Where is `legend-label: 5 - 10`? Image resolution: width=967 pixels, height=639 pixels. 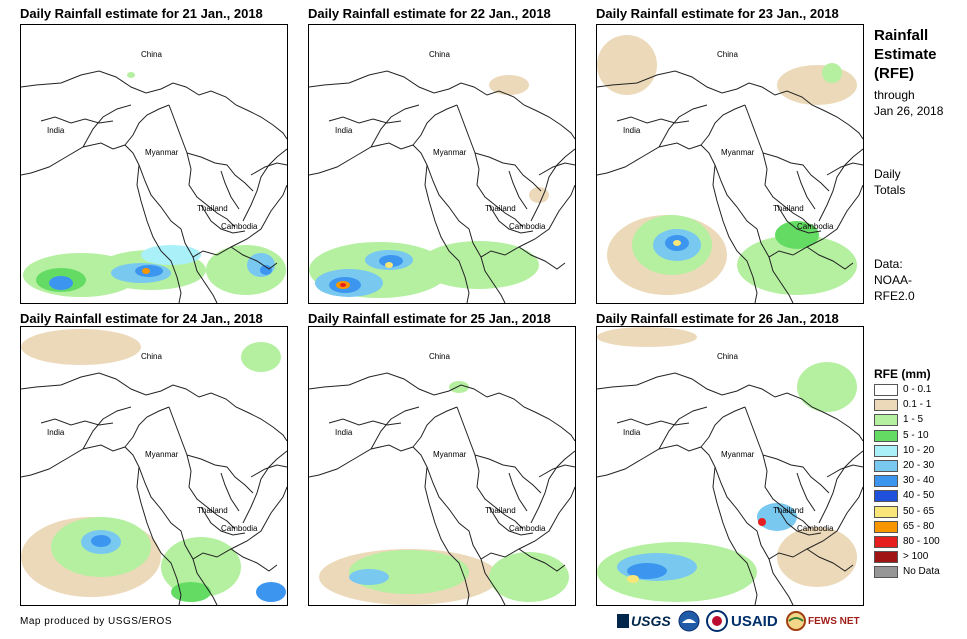 legend-label: 5 - 10 is located at coordinates (916, 435).